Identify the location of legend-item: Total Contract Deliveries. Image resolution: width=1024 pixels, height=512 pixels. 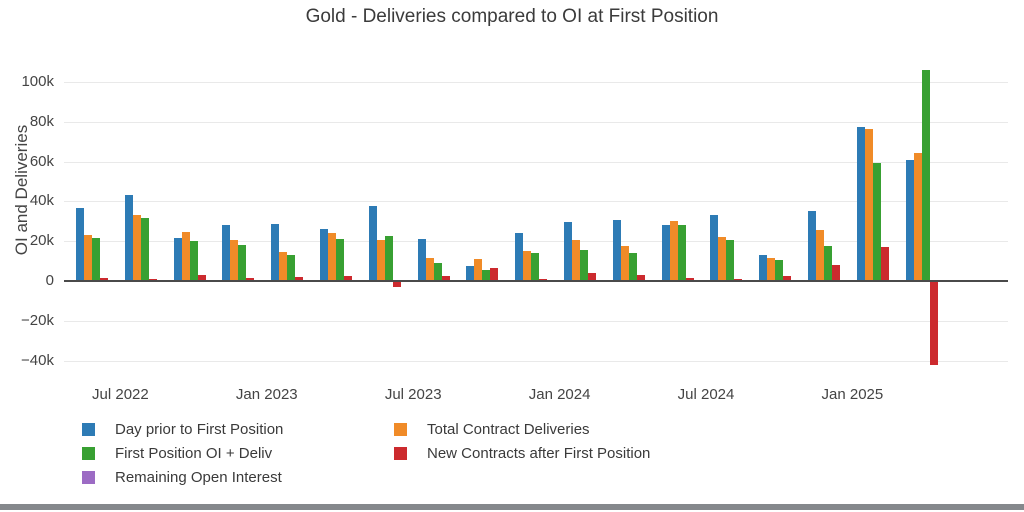
(522, 429).